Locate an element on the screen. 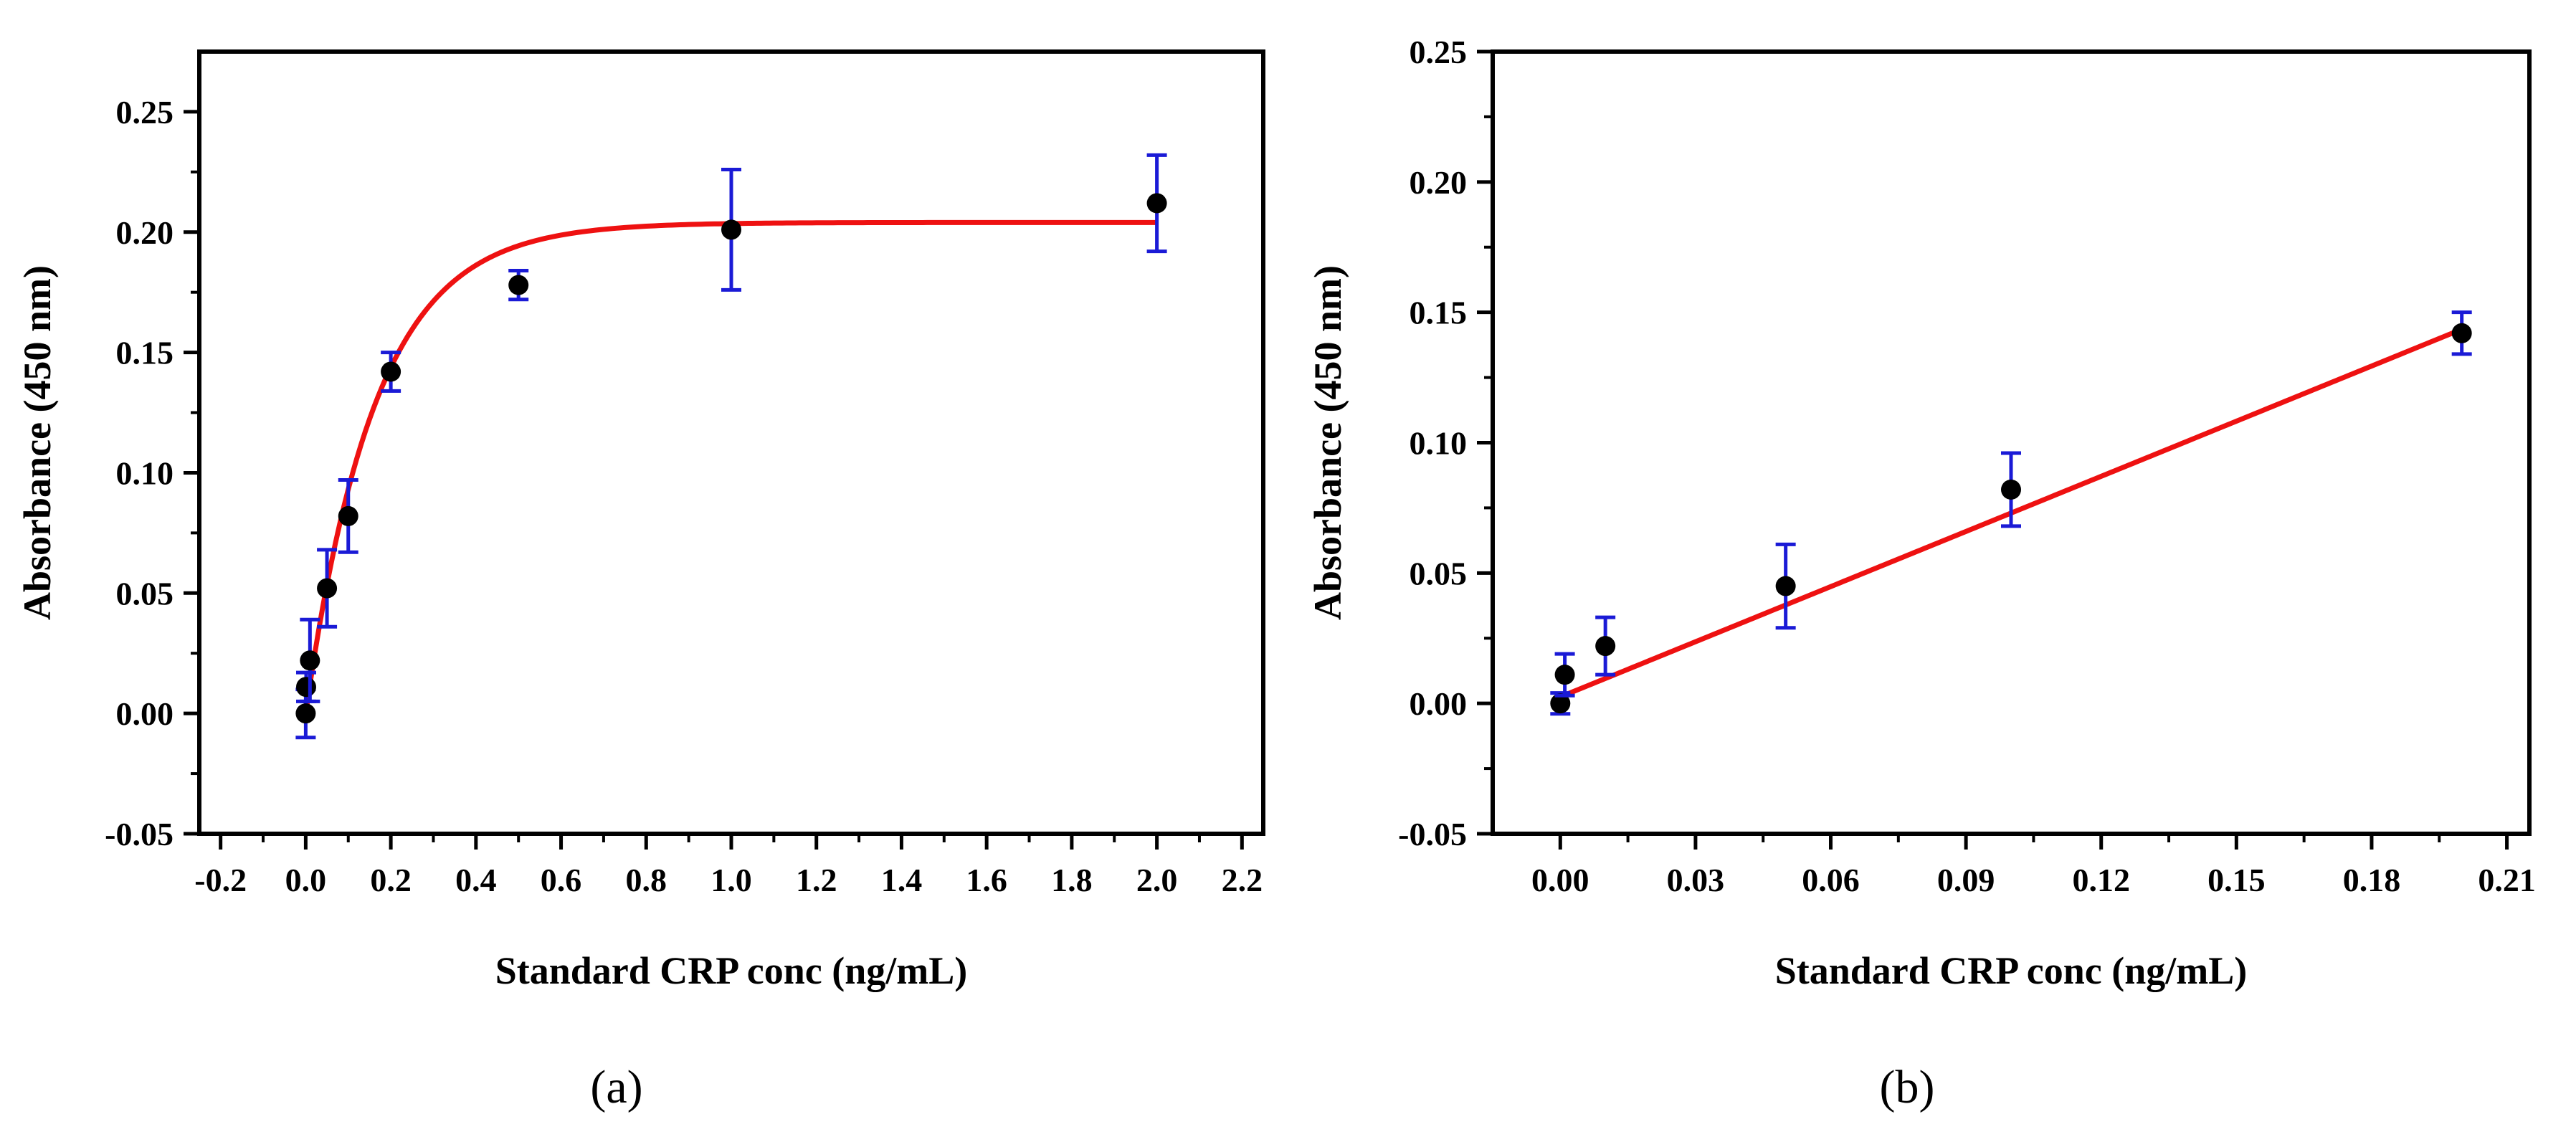 This screenshot has width=2576, height=1137. x-tick-label: 0.09 is located at coordinates (1966, 880).